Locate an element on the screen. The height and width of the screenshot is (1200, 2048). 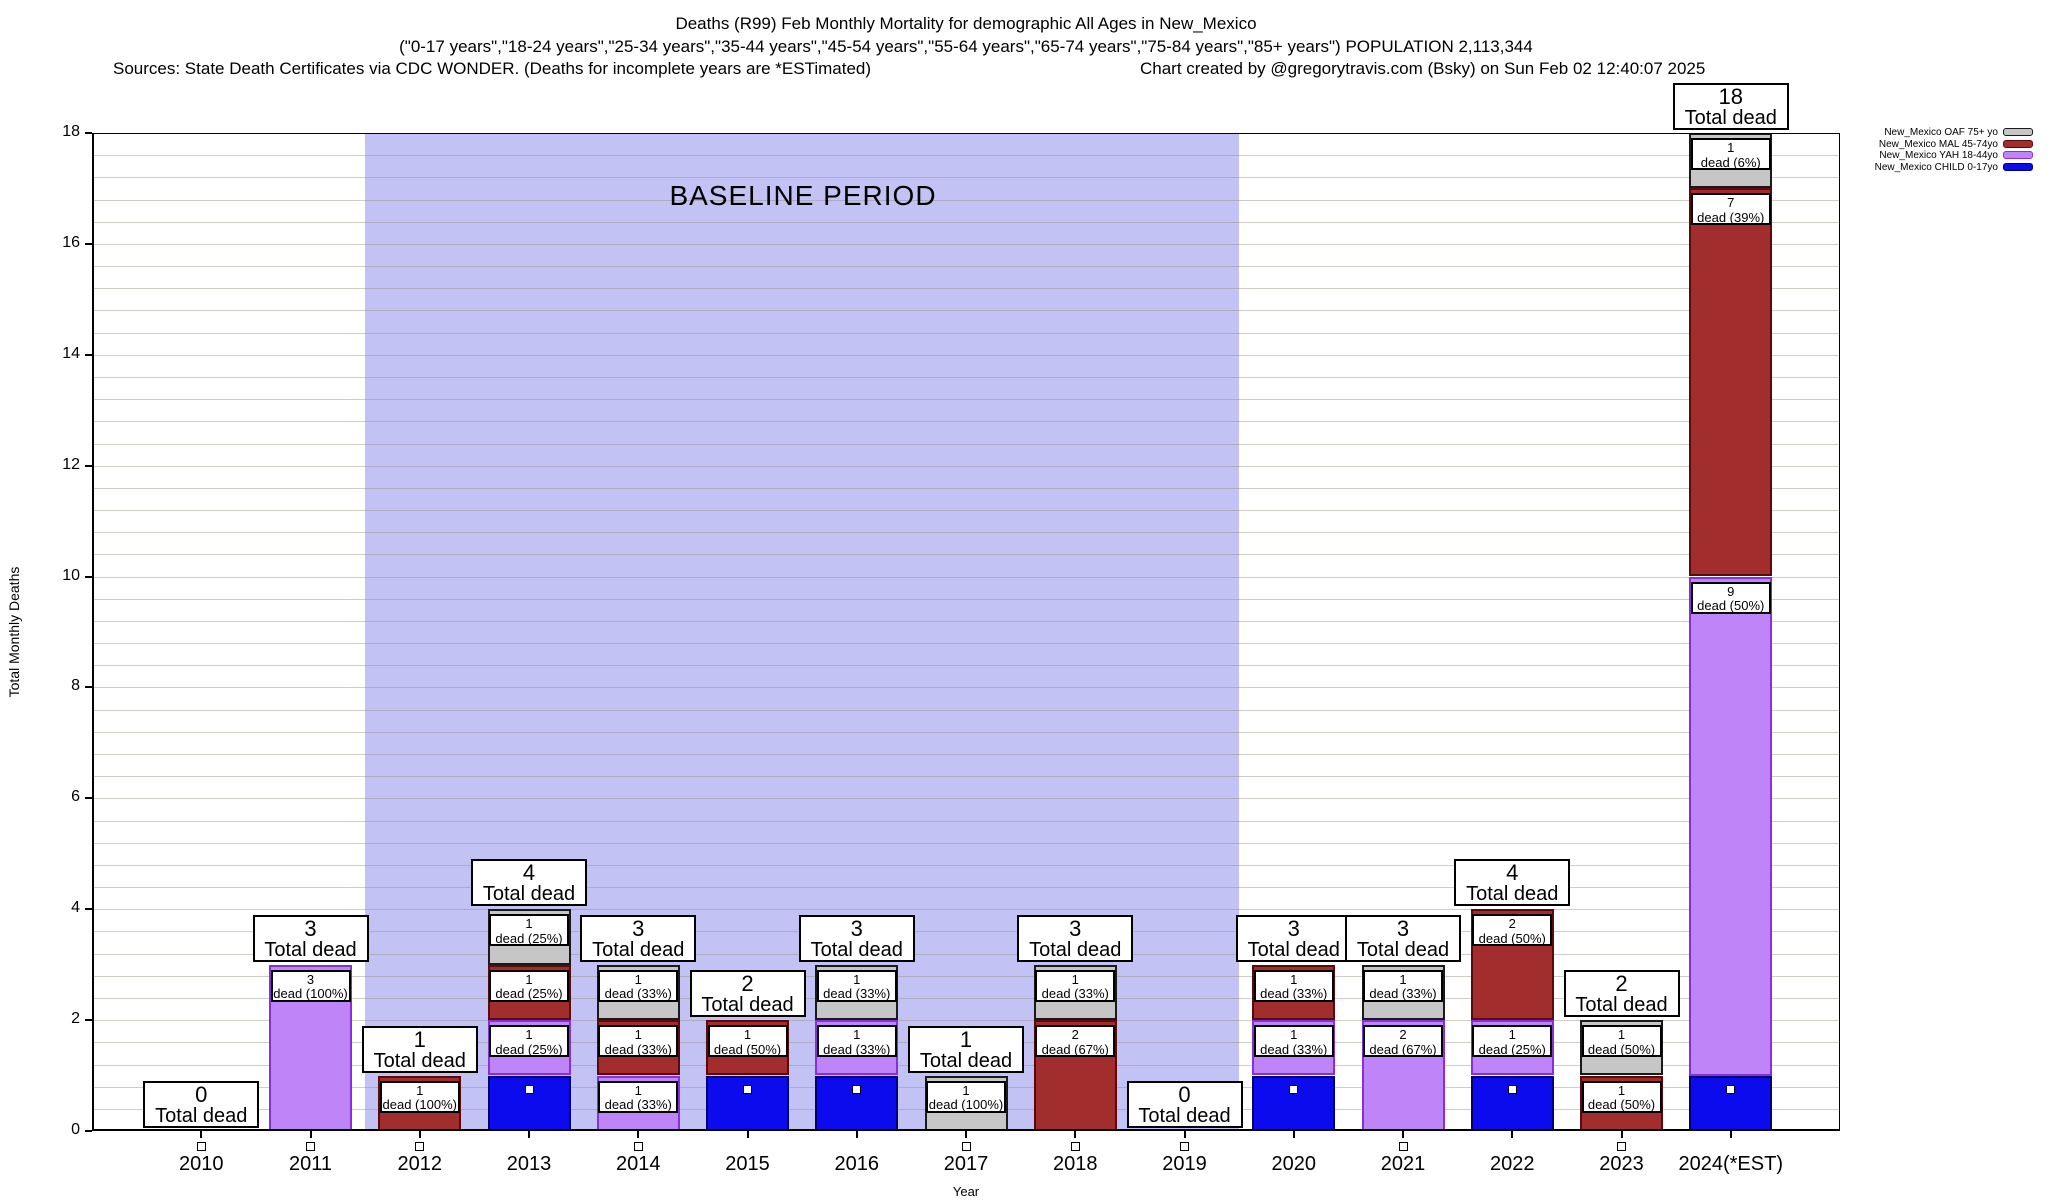
y-tick-label-4: 4 is located at coordinates (75, 908).